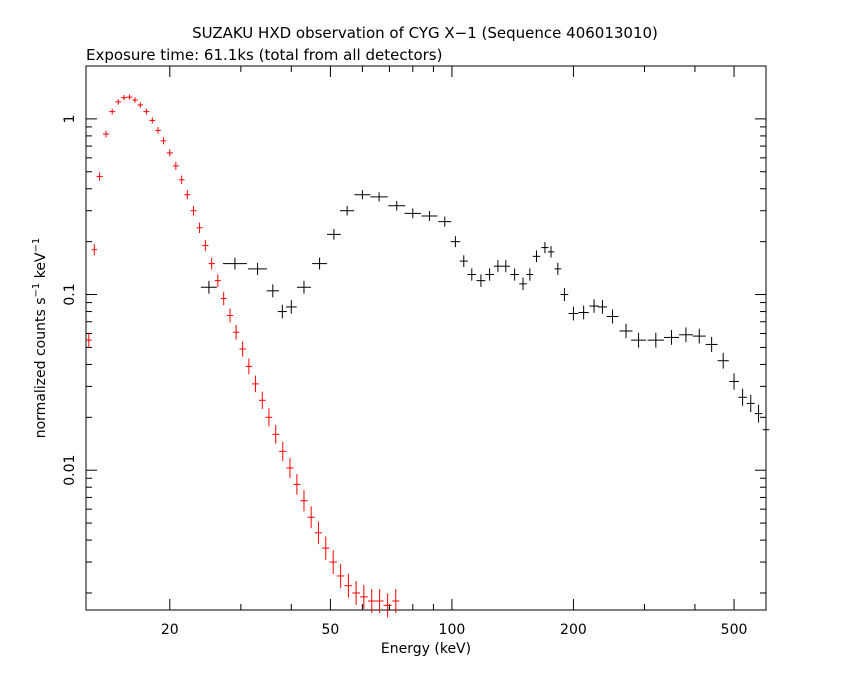  Describe the element at coordinates (70, 470) in the screenshot. I see `y-tick-label: 0.01` at that location.